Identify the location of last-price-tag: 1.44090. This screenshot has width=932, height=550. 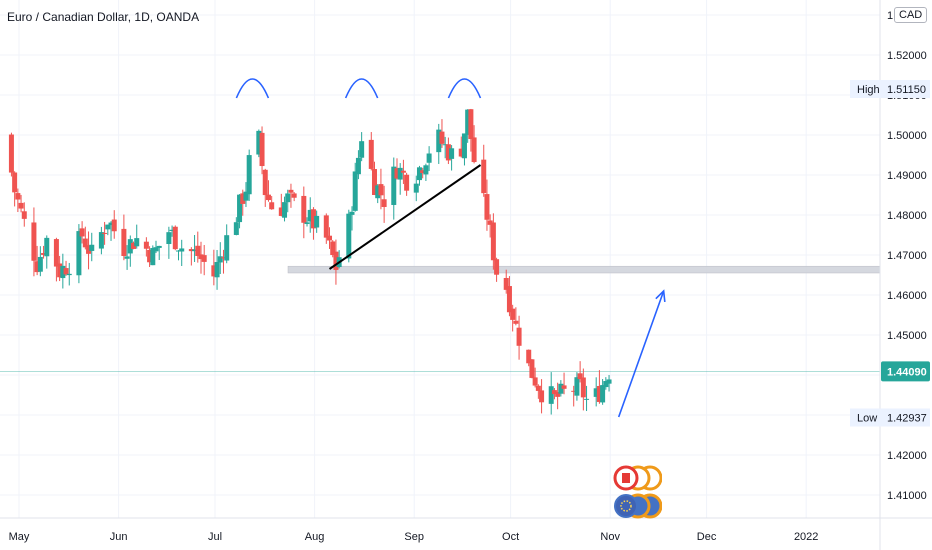
(905, 371).